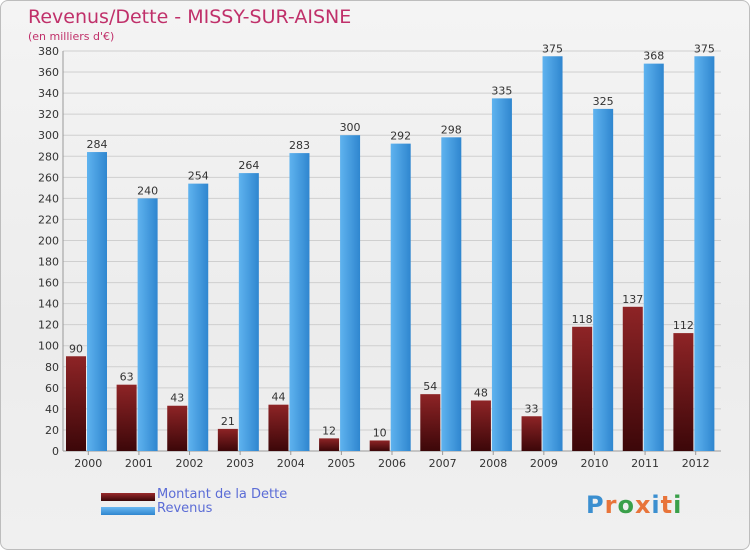 Image resolution: width=750 pixels, height=550 pixels. What do you see at coordinates (544, 463) in the screenshot?
I see `x-tick-label: 2009` at bounding box center [544, 463].